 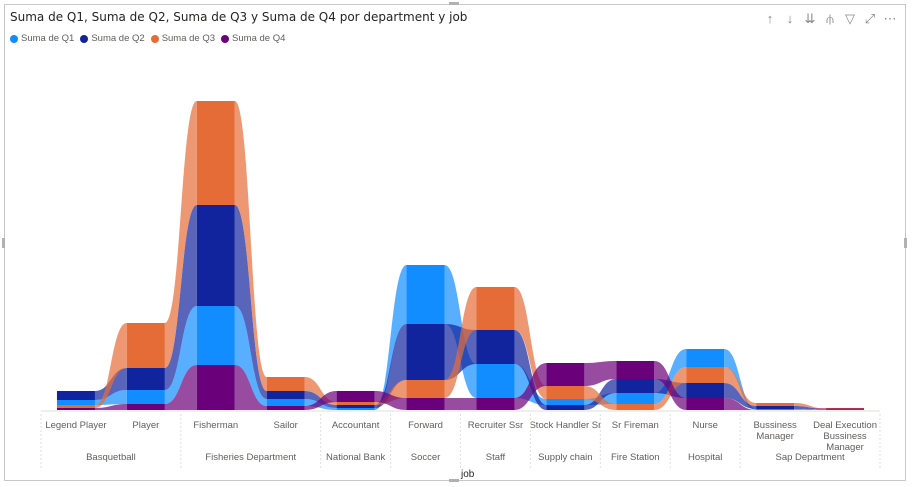 I want to click on expand-all-icon: ⫛, so click(x=830, y=18).